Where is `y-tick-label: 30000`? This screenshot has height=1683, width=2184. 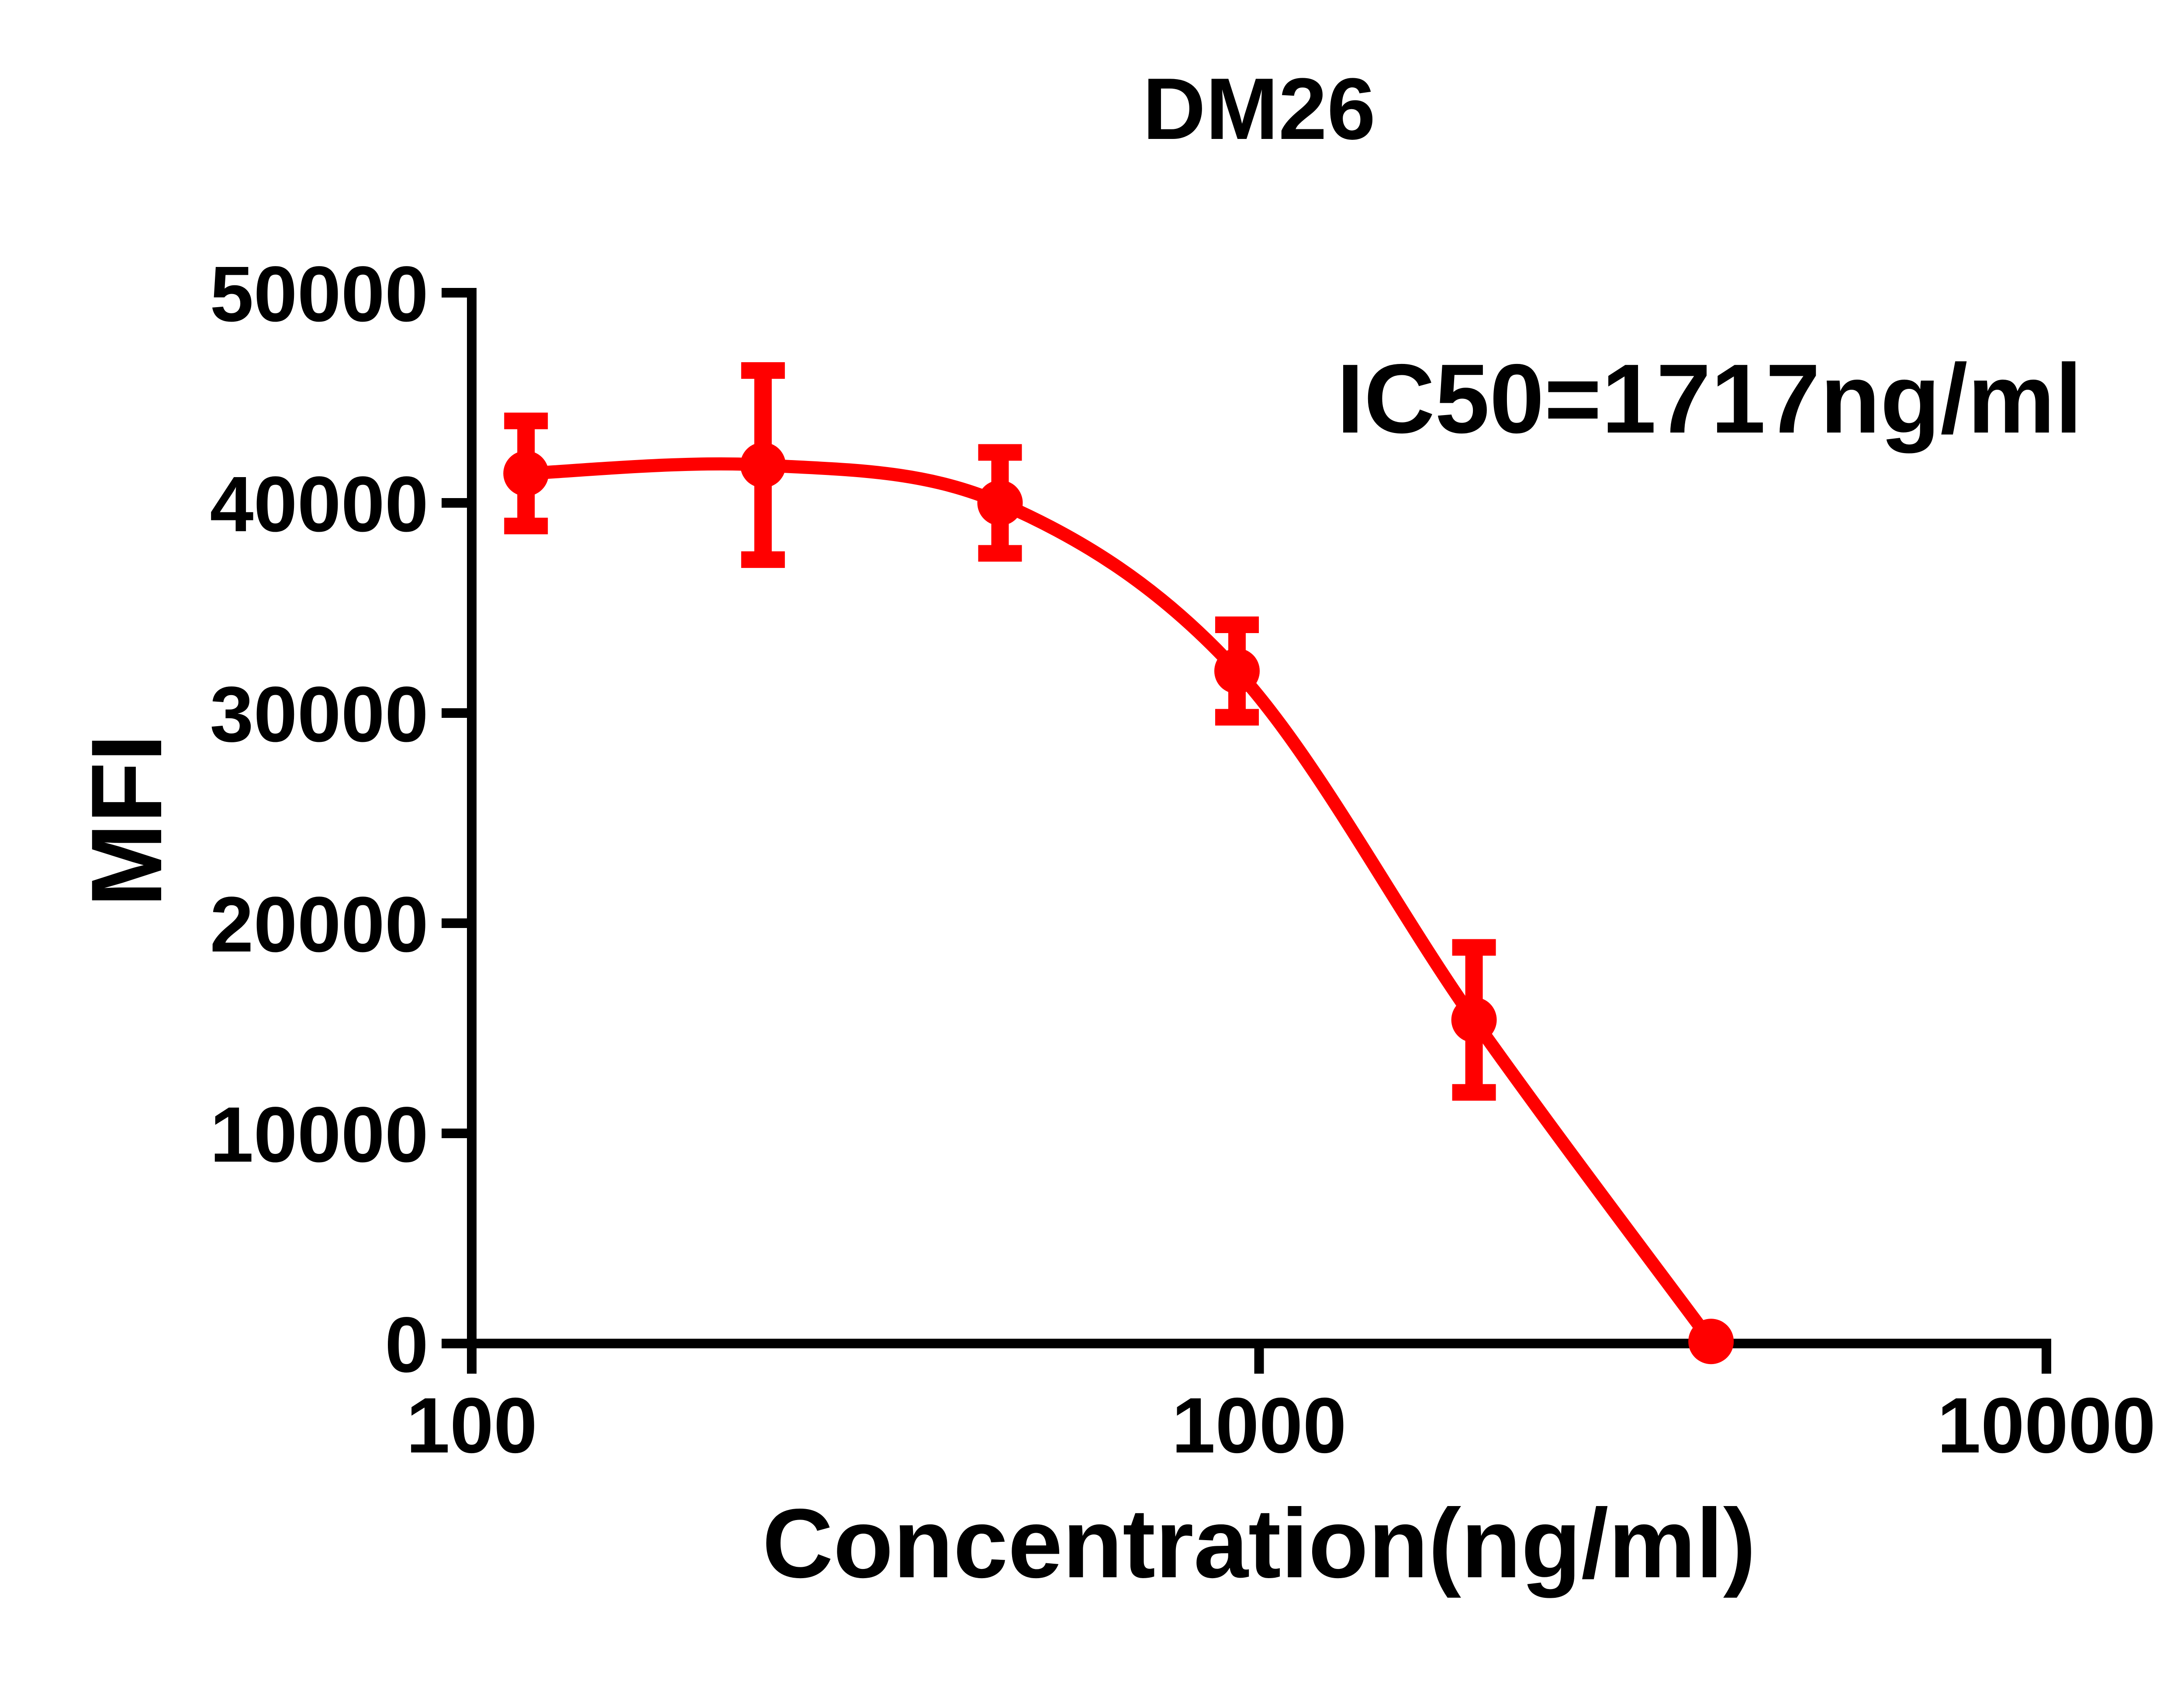
y-tick-label: 30000 is located at coordinates (319, 714).